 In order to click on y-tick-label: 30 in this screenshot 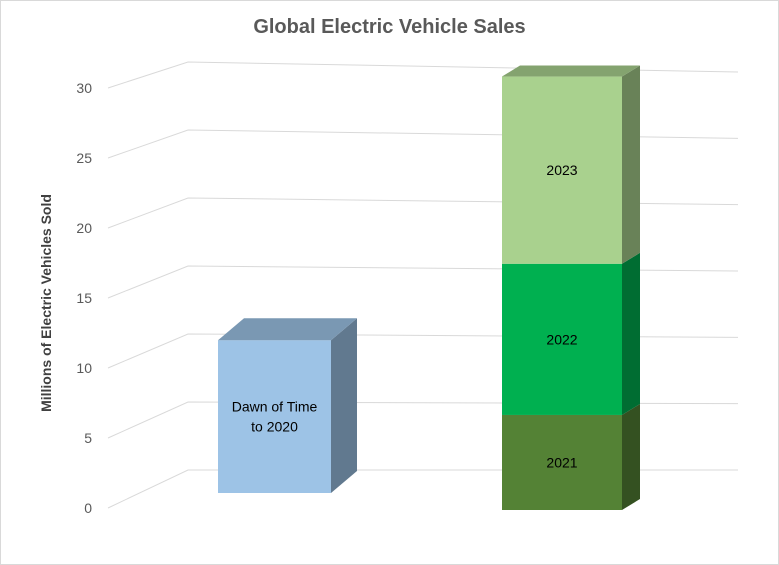, I will do `click(84, 88)`.